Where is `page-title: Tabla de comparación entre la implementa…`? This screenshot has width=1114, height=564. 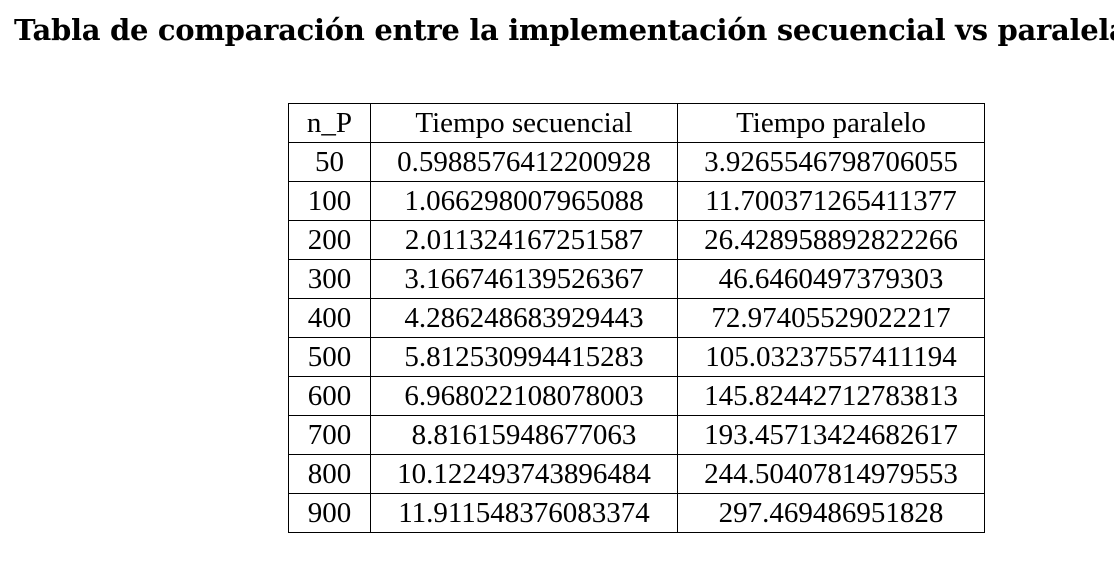 page-title: Tabla de comparación entre la implementa… is located at coordinates (564, 30).